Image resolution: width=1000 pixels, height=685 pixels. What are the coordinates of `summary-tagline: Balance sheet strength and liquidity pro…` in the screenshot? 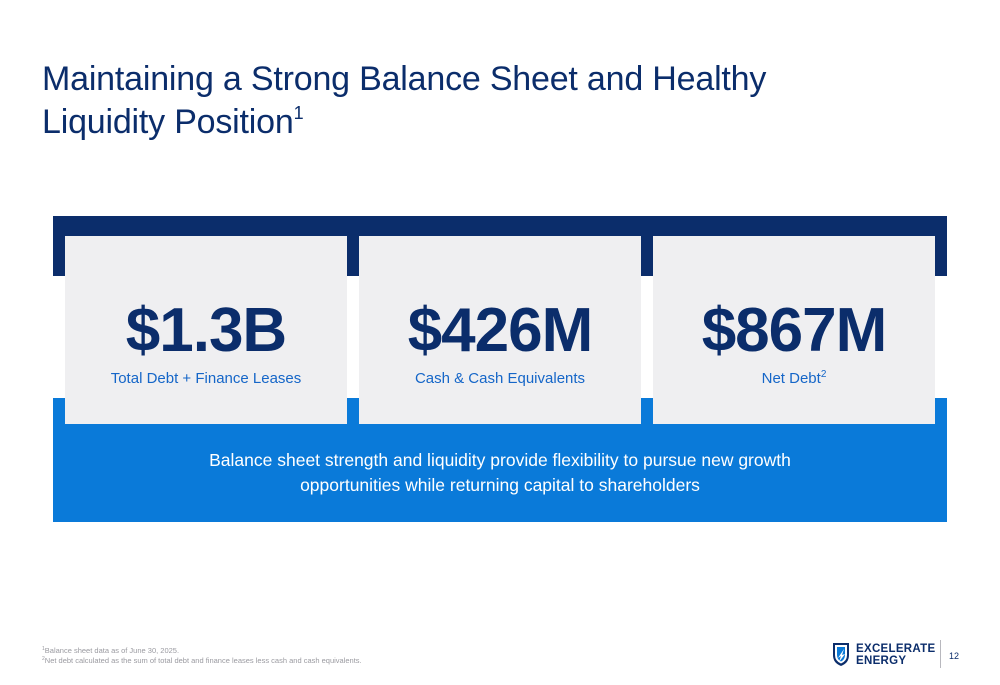 It's located at (500, 473).